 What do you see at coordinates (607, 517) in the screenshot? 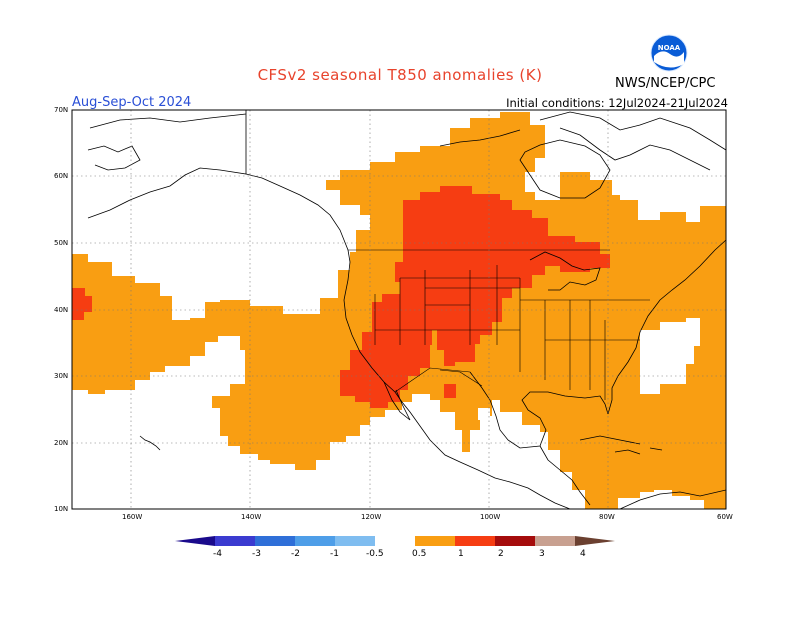
I see `lon-label: 80W` at bounding box center [607, 517].